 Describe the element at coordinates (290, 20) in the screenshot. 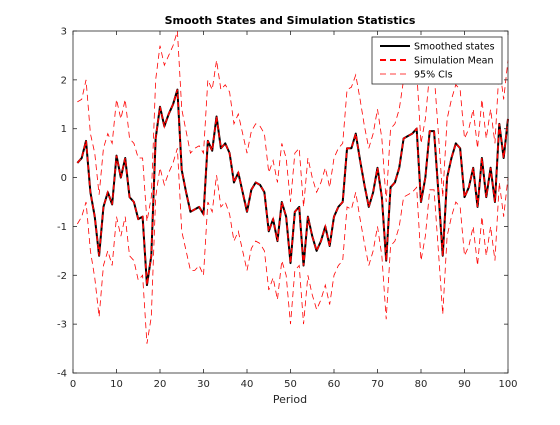

I see `chart-title: Smooth States and Simulation Statistics` at that location.